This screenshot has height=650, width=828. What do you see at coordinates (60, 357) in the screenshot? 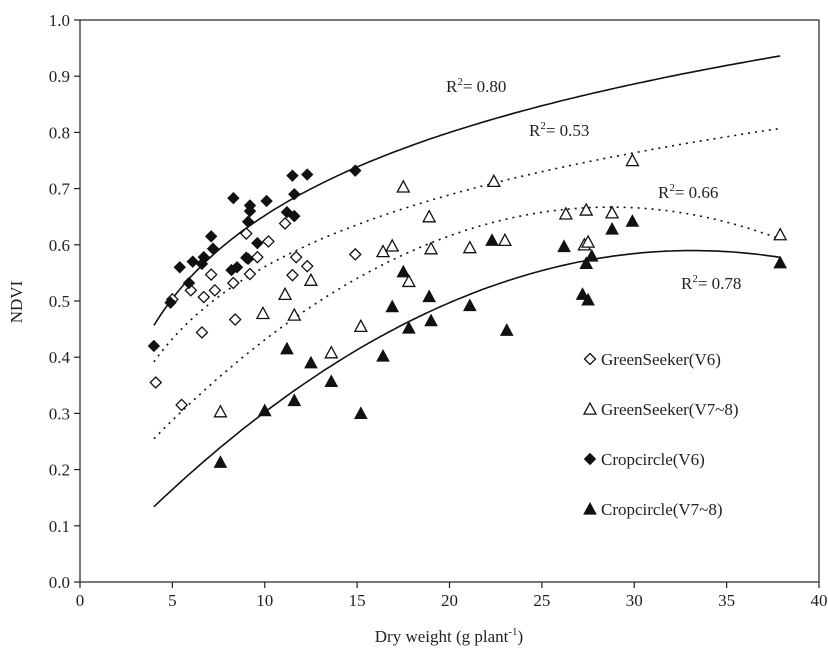
I see `y-tick-label: 0.4` at bounding box center [60, 357].